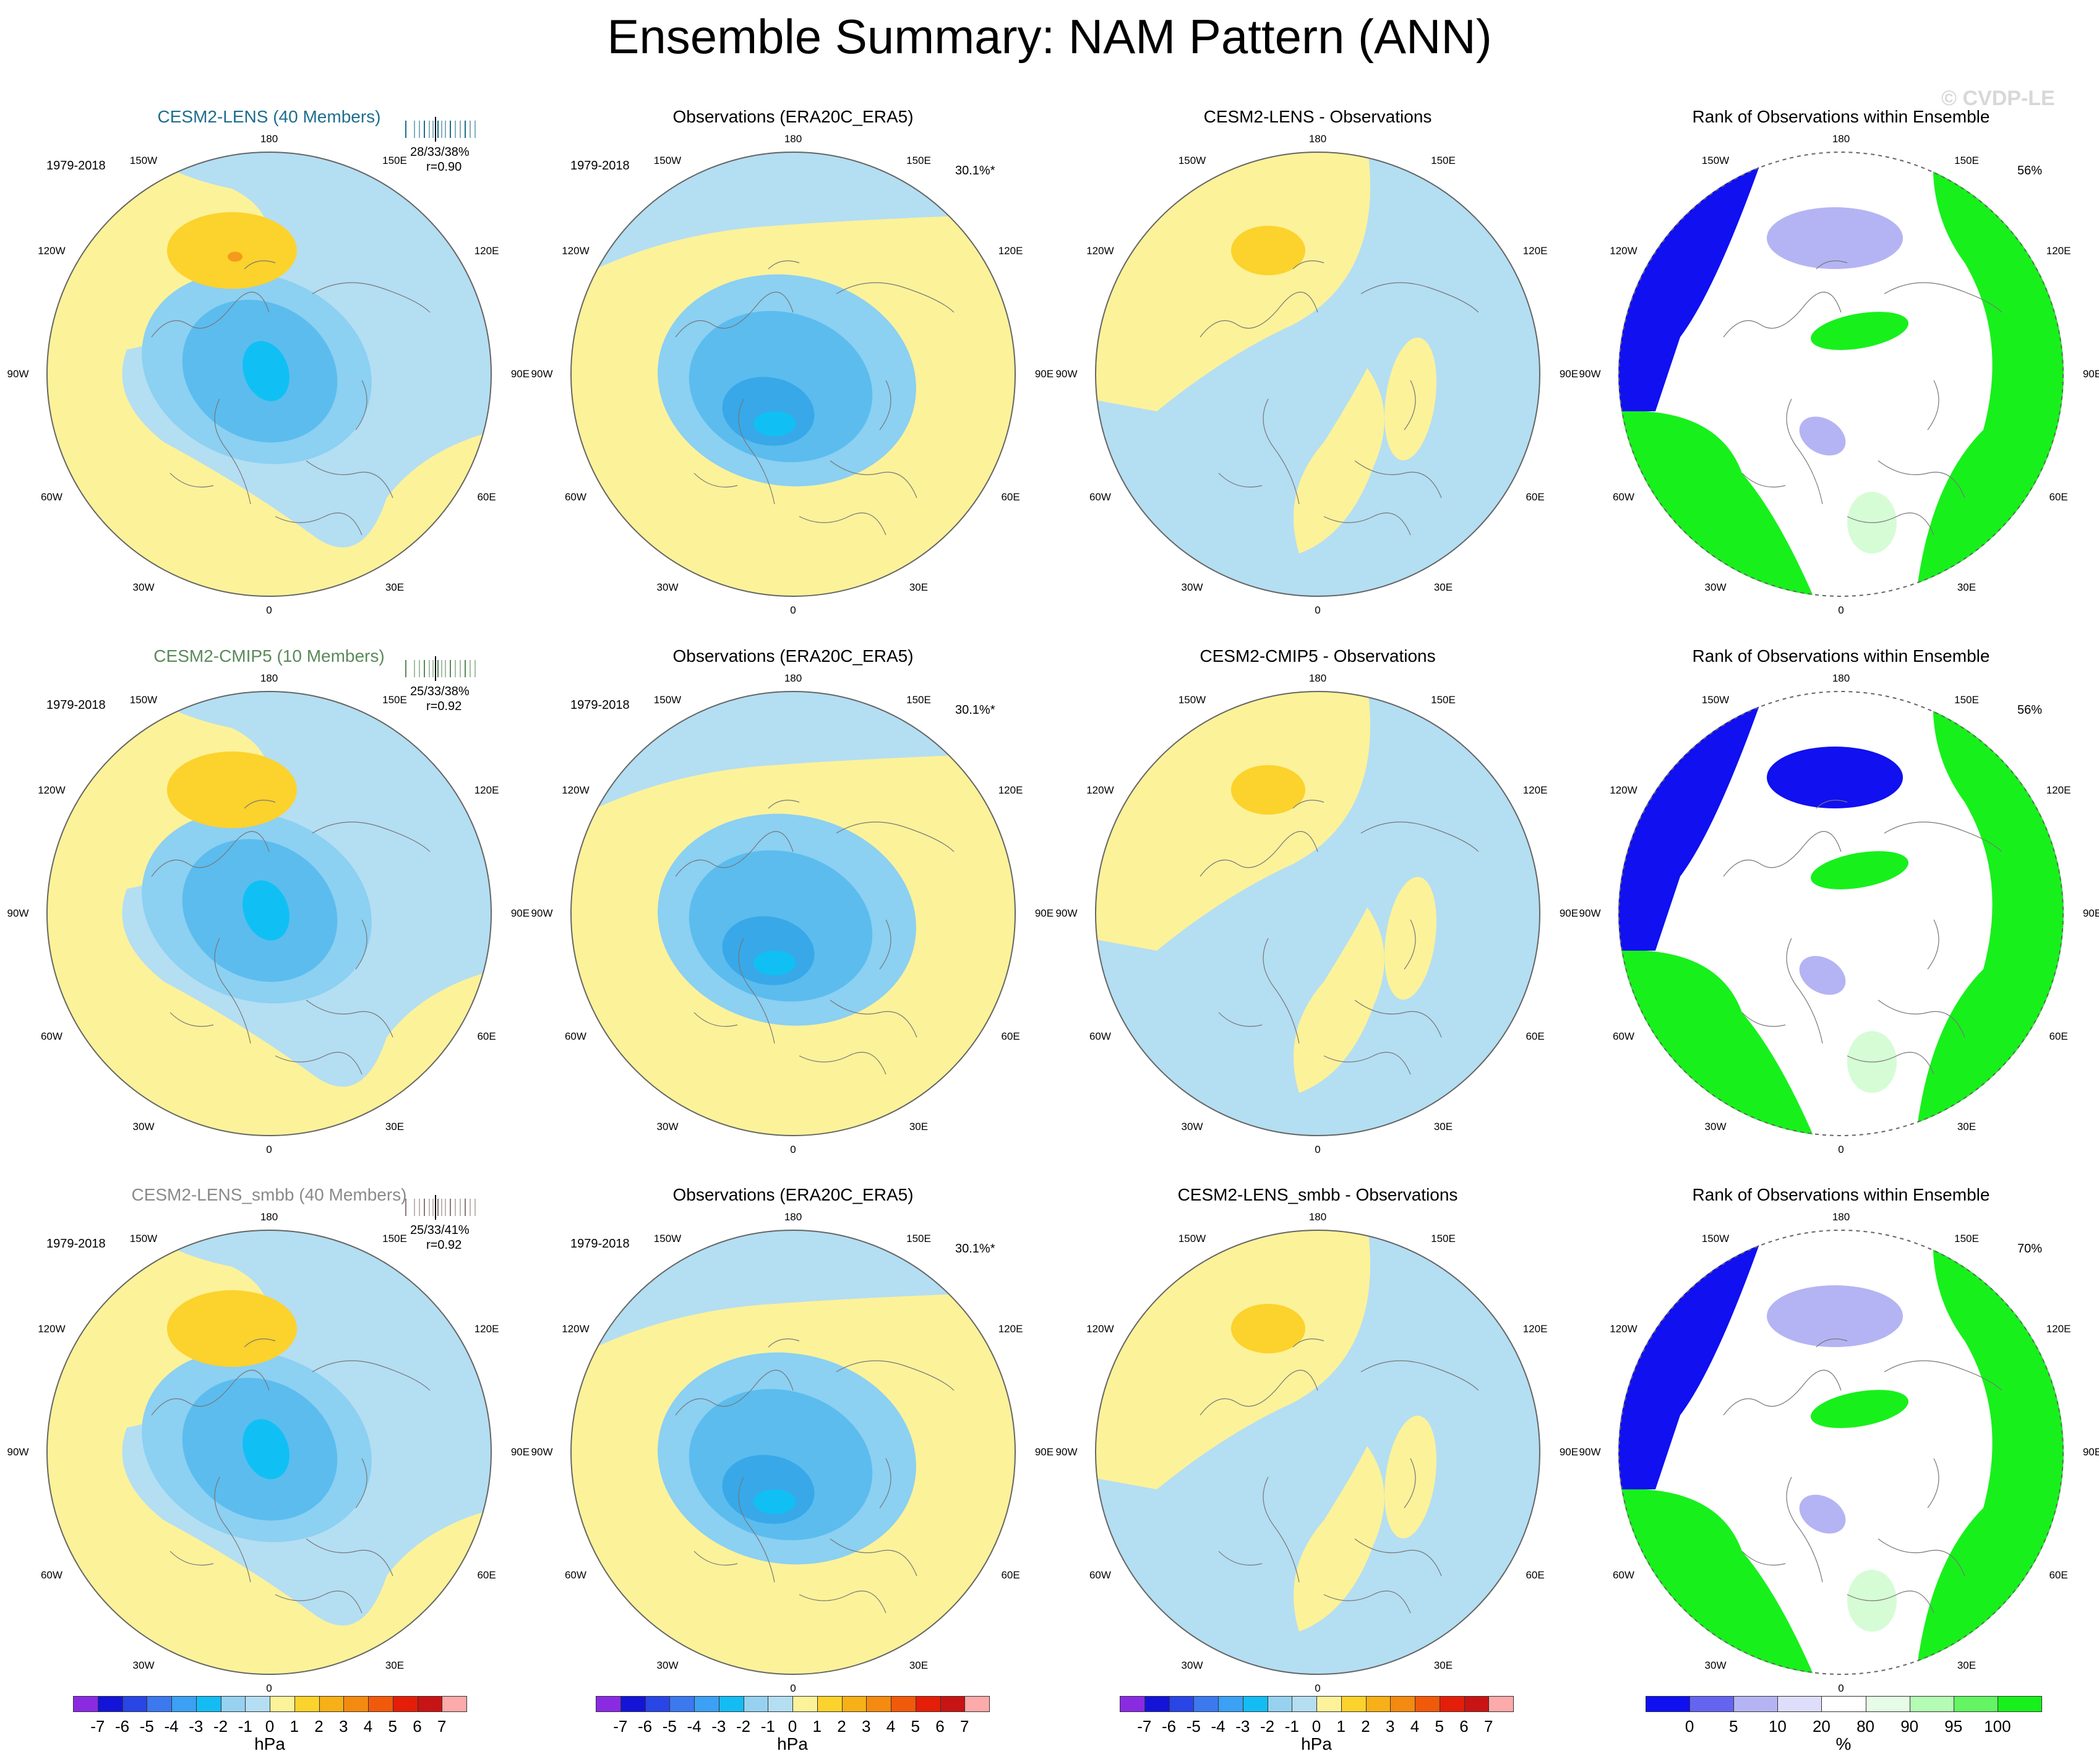  What do you see at coordinates (891, 1727) in the screenshot?
I see `colorbar-tick-label: 4` at bounding box center [891, 1727].